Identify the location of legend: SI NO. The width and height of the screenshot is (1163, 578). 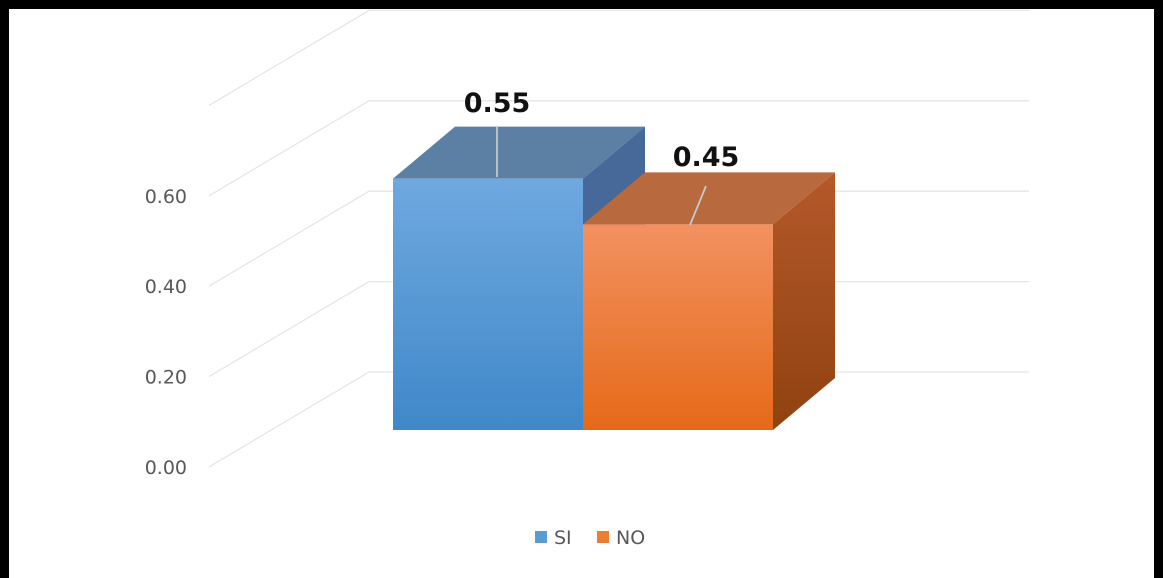
(590, 538).